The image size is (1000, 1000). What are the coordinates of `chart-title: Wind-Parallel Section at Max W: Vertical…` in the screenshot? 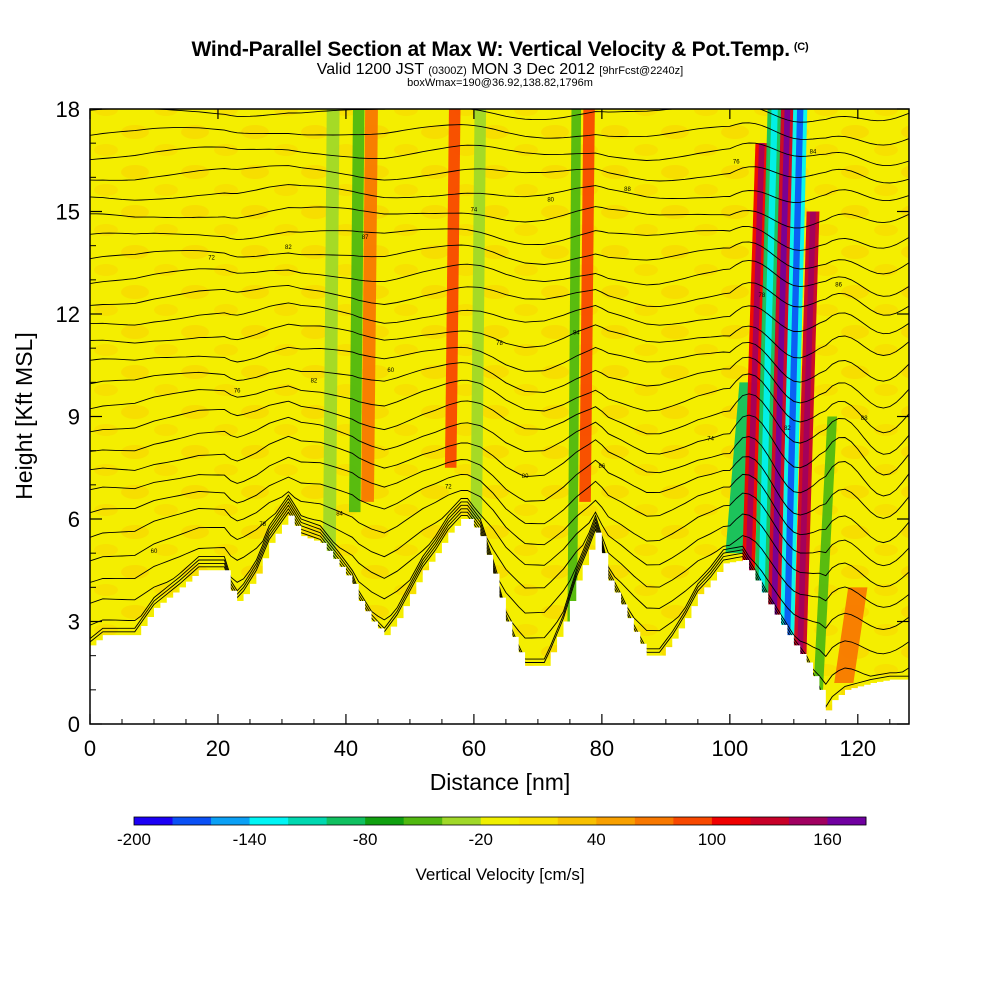 It's located at (500, 50).